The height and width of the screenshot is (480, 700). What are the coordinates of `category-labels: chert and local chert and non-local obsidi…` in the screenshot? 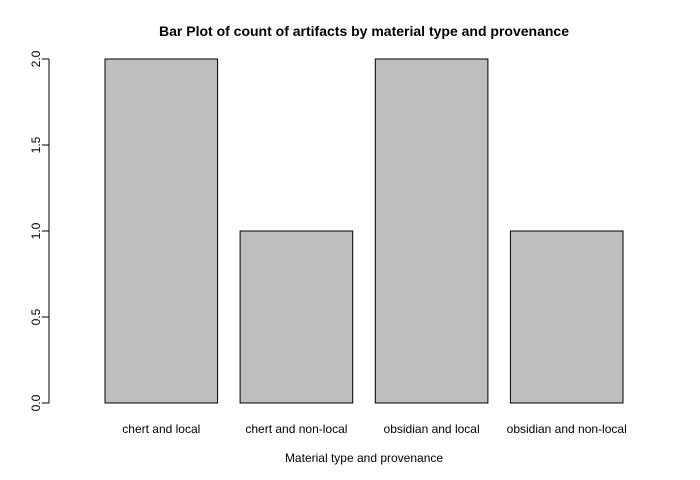 It's located at (374, 429).